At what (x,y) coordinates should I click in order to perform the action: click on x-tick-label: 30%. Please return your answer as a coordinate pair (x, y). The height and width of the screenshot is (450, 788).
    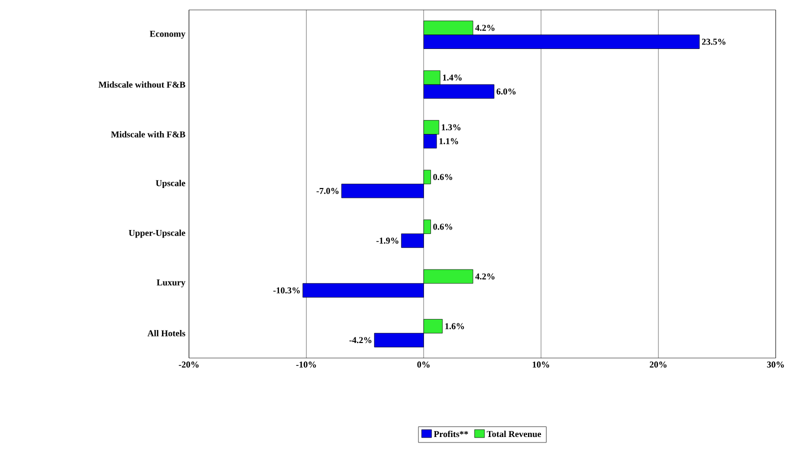
    Looking at the image, I should click on (775, 365).